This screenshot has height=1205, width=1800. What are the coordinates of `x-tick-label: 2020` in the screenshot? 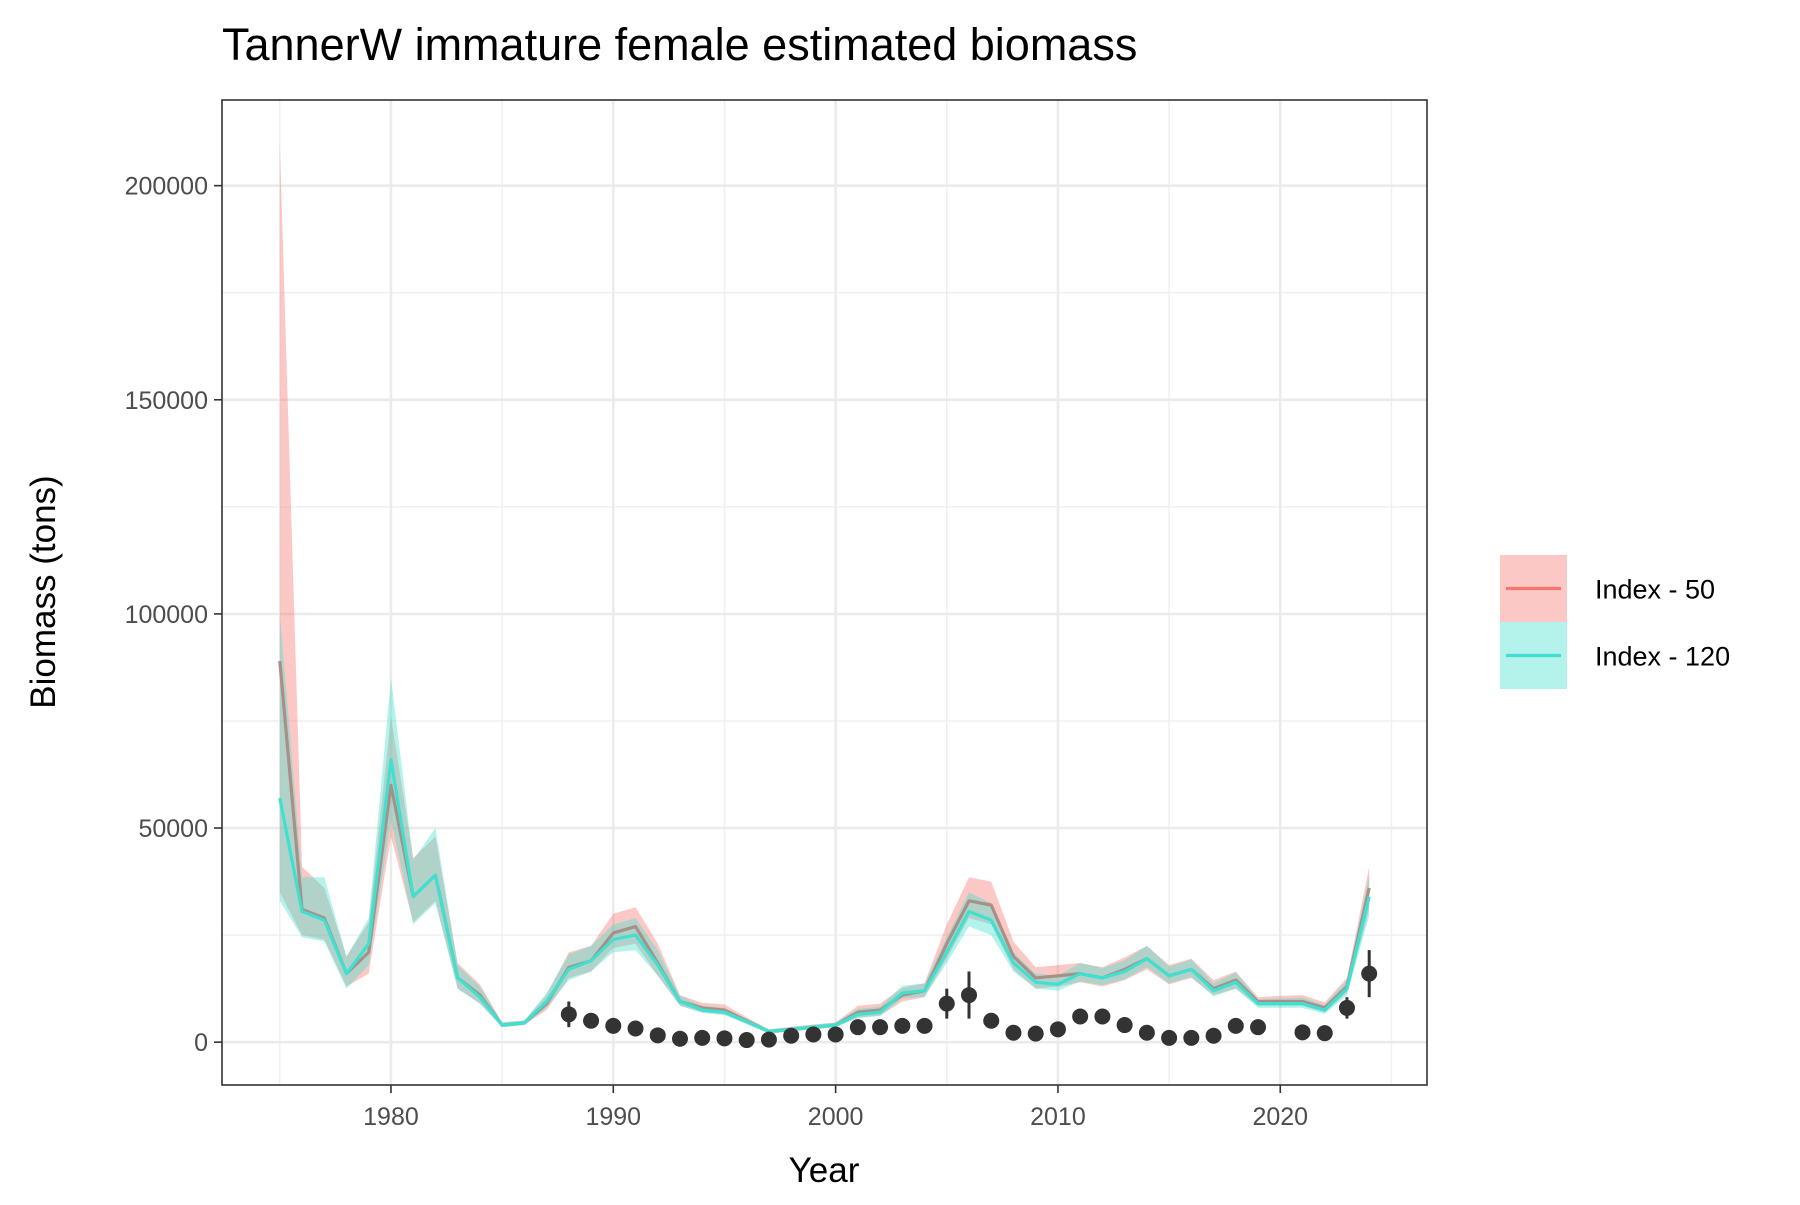 It's located at (1280, 1117).